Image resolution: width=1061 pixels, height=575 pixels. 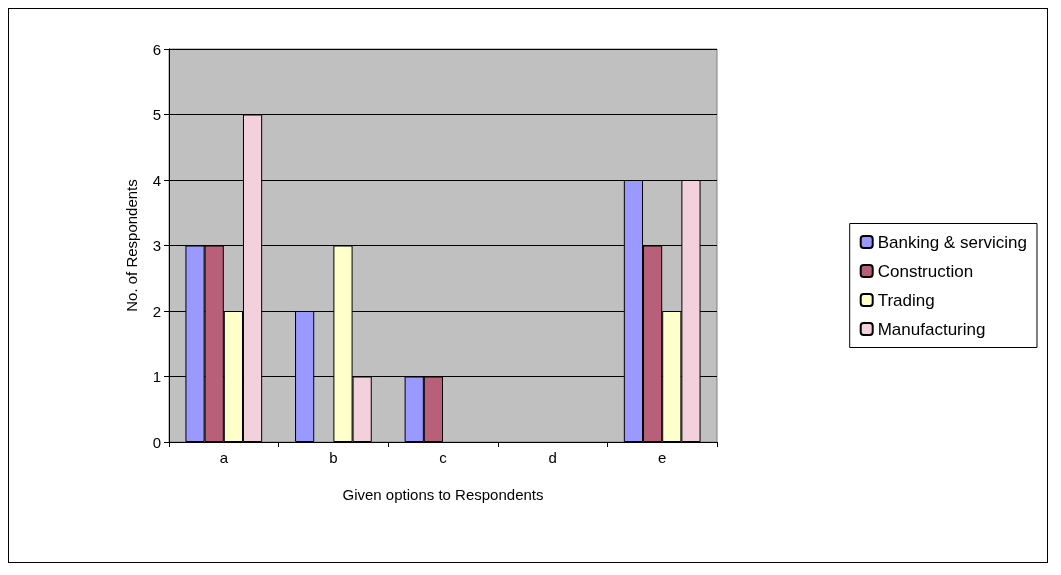 What do you see at coordinates (156, 180) in the screenshot?
I see `y-tick-label: 4` at bounding box center [156, 180].